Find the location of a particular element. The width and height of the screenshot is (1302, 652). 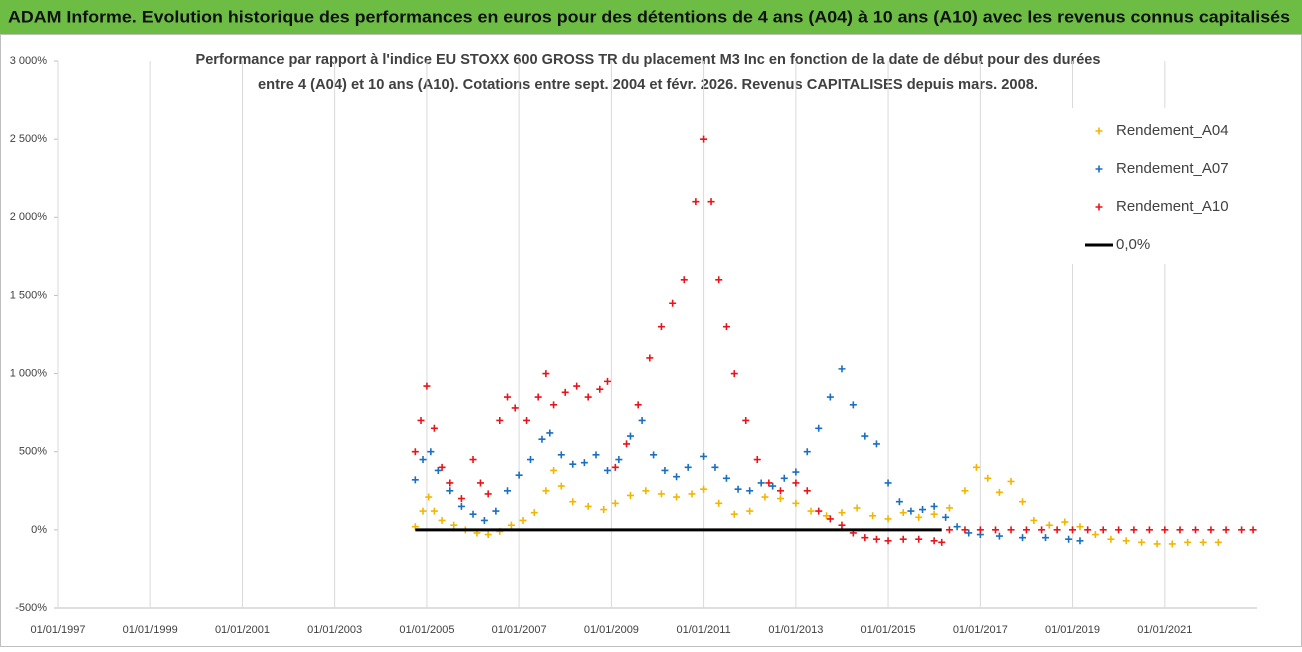

x-tick-label: 01/01/2019 is located at coordinates (1072, 630).